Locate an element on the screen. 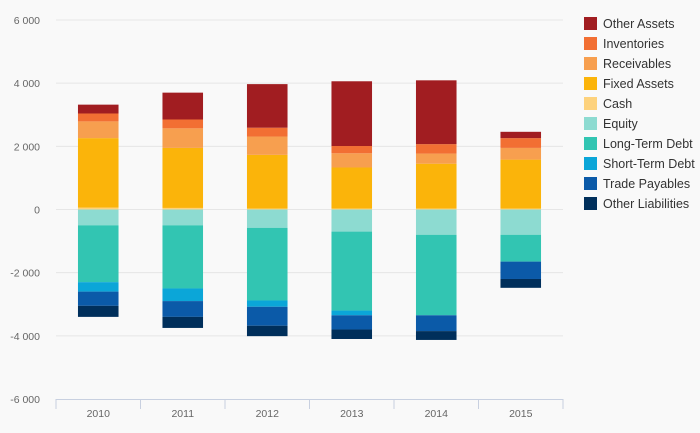  y-tick-label: 0 is located at coordinates (37, 211).